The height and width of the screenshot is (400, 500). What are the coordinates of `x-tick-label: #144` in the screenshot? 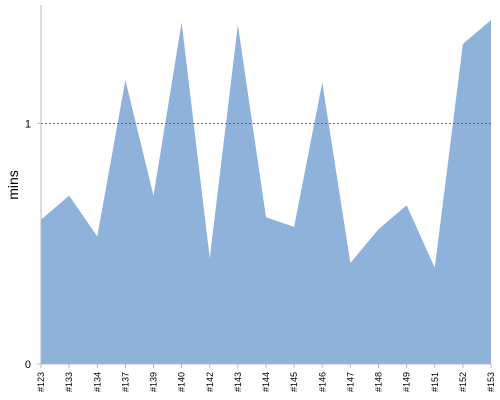 It's located at (266, 382).